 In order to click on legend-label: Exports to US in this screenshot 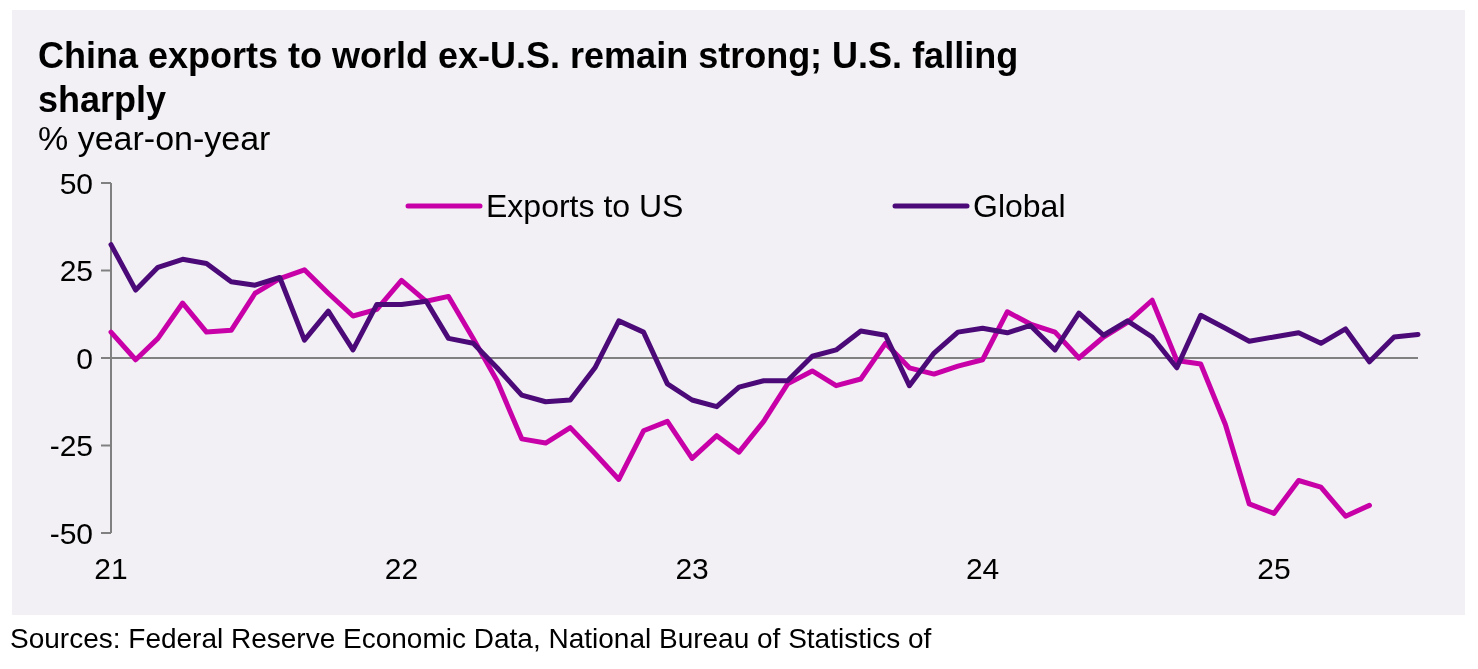, I will do `click(585, 206)`.